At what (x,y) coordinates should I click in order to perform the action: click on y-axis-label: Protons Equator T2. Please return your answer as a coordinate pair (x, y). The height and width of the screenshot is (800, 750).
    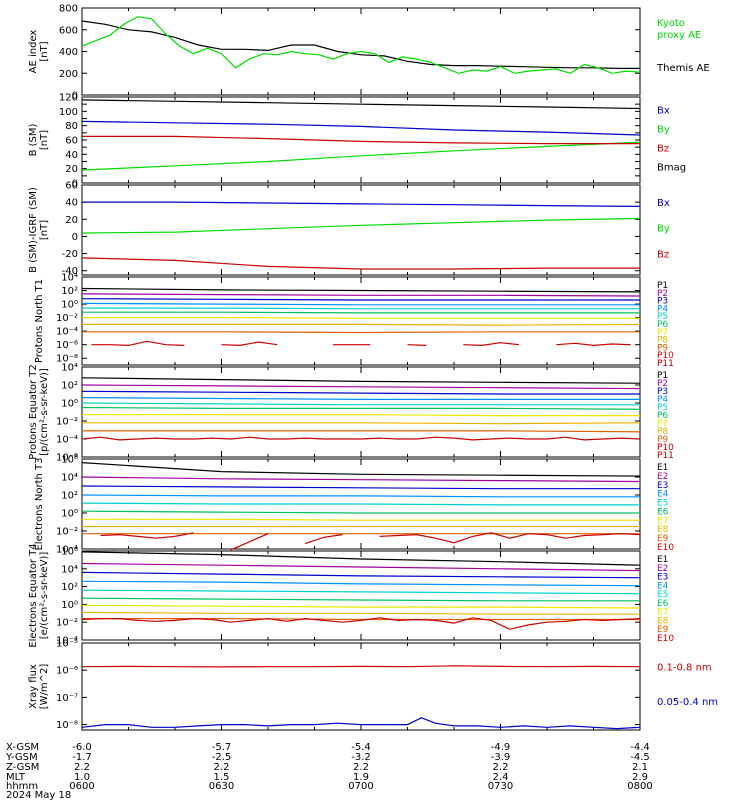
    Looking at the image, I should click on (33, 412).